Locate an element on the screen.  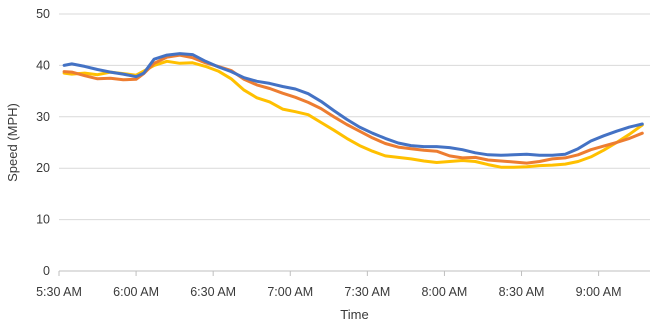
y-axis-title: Speed (MPH) is located at coordinates (12, 142).